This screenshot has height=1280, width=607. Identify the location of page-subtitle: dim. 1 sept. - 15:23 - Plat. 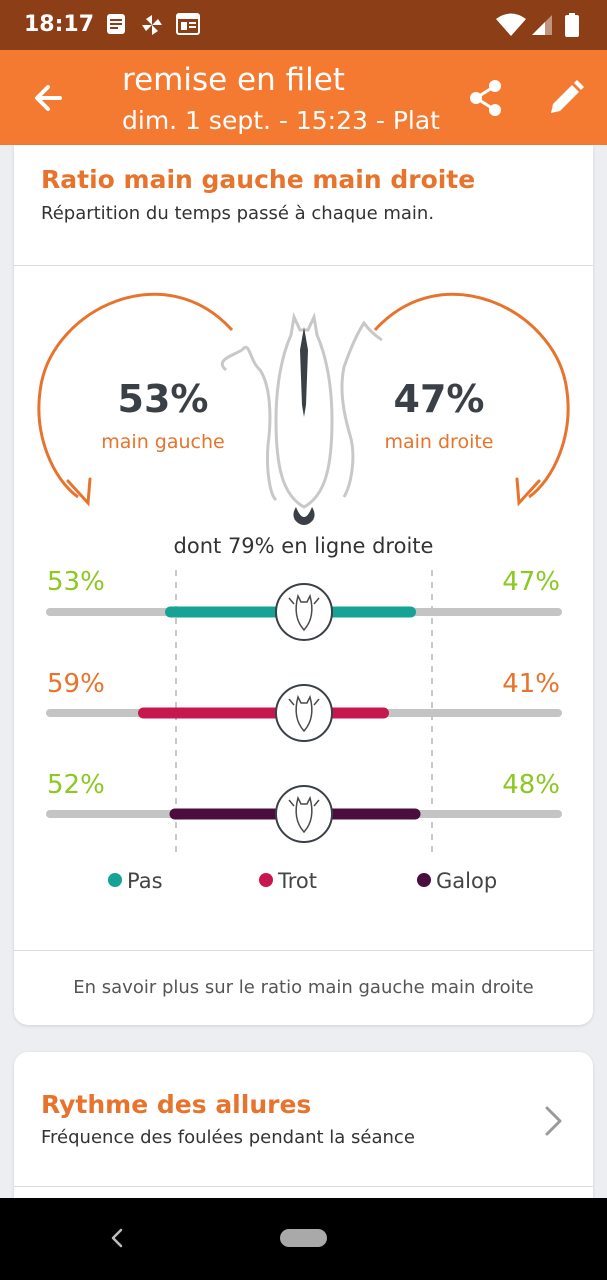
(281, 120).